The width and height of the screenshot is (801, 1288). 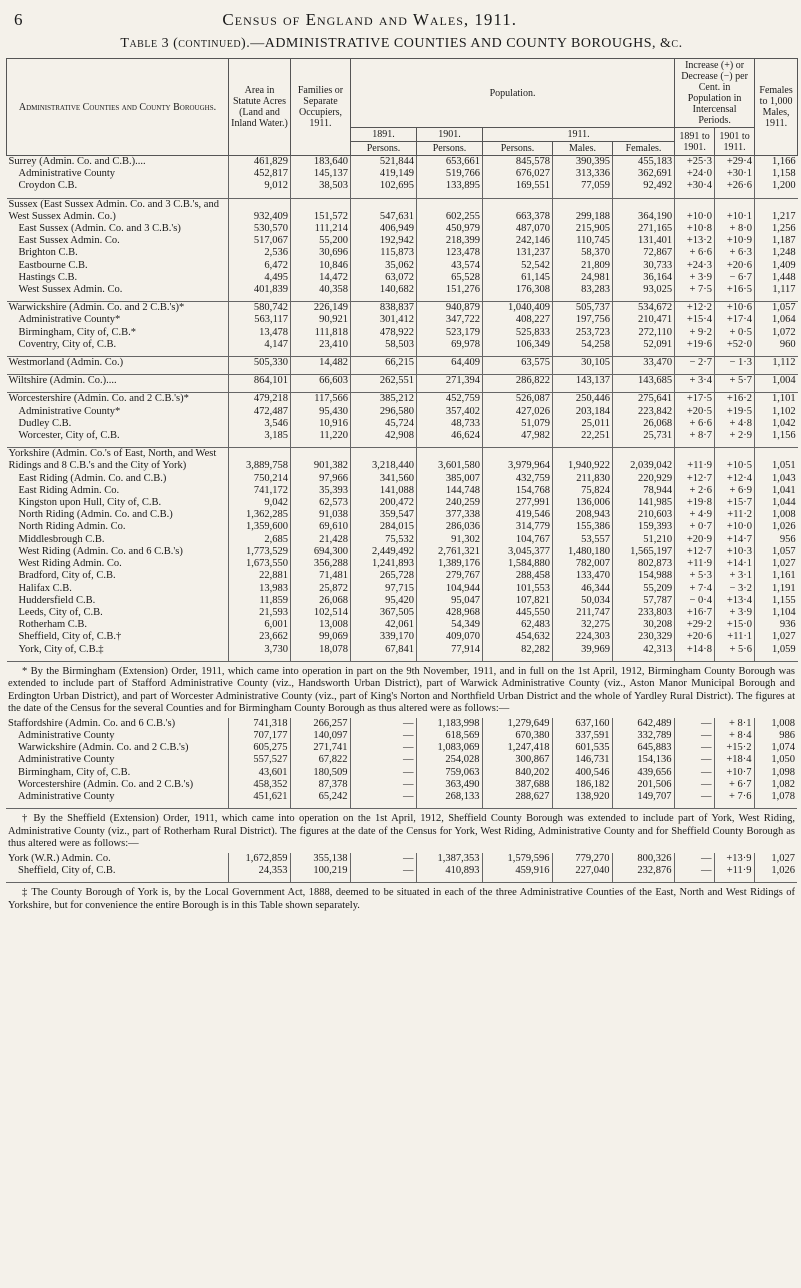 What do you see at coordinates (401, 806) in the screenshot?
I see `group-rule` at bounding box center [401, 806].